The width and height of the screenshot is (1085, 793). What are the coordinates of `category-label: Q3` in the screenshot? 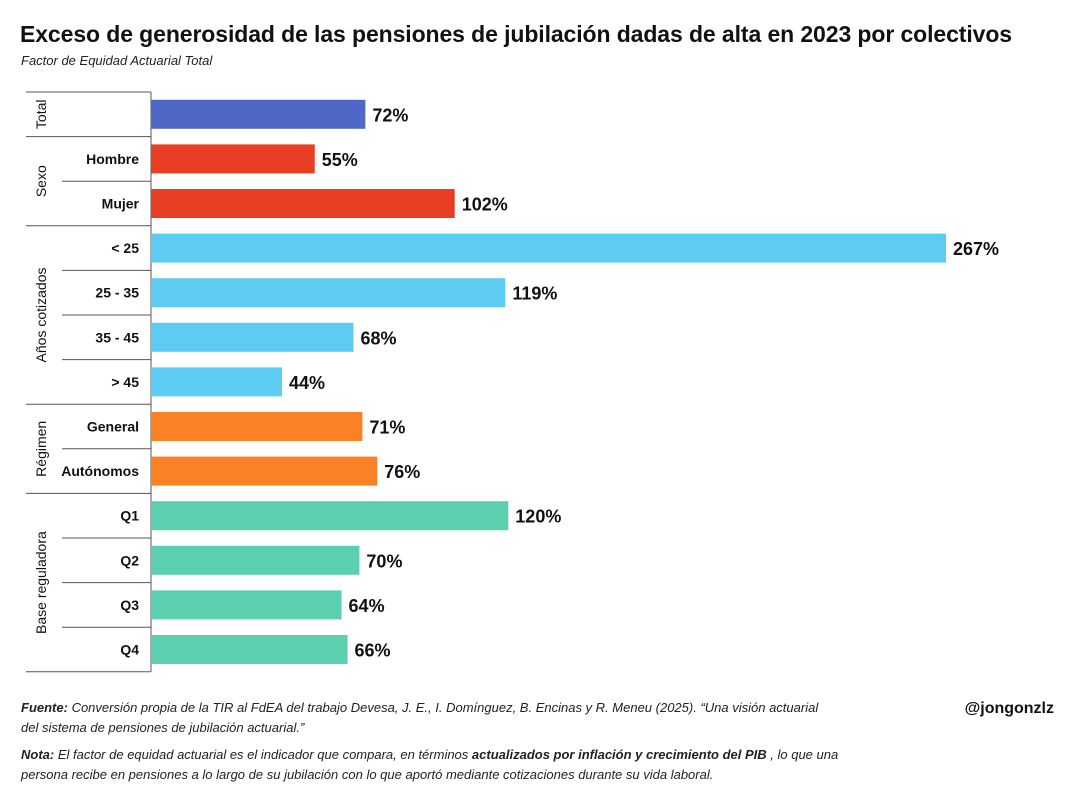 It's located at (129, 605).